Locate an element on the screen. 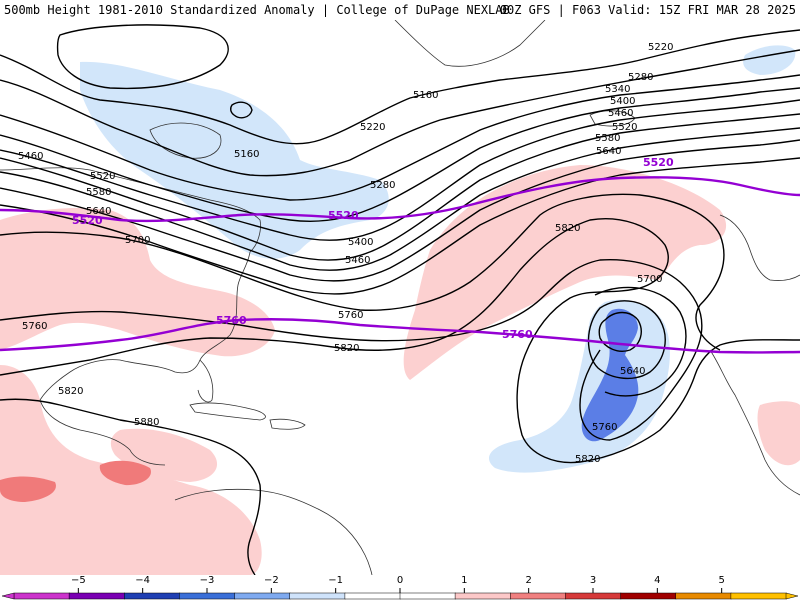 Image resolution: width=800 pixels, height=600 pixels. coastline-hispaniola is located at coordinates (287, 424).